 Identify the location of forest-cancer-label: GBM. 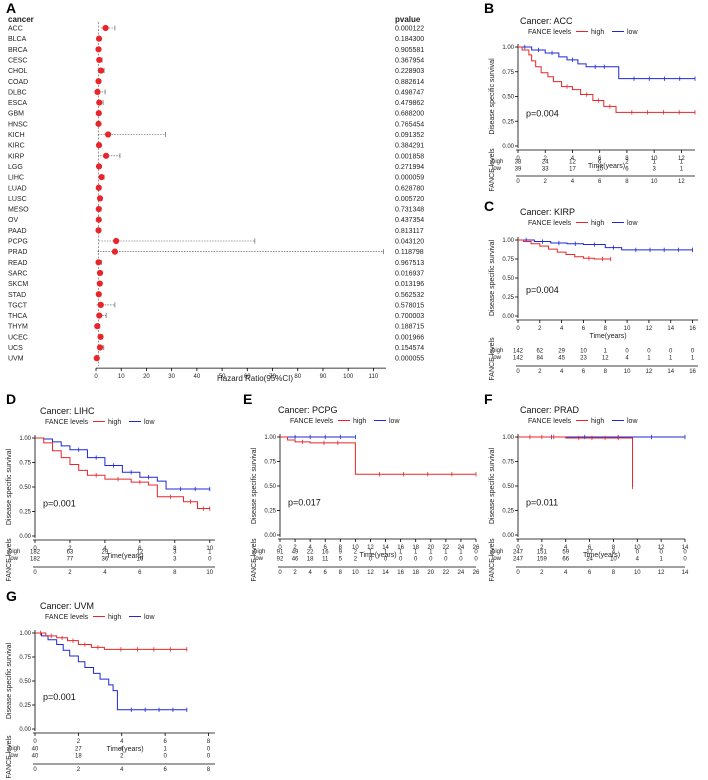
(16, 114).